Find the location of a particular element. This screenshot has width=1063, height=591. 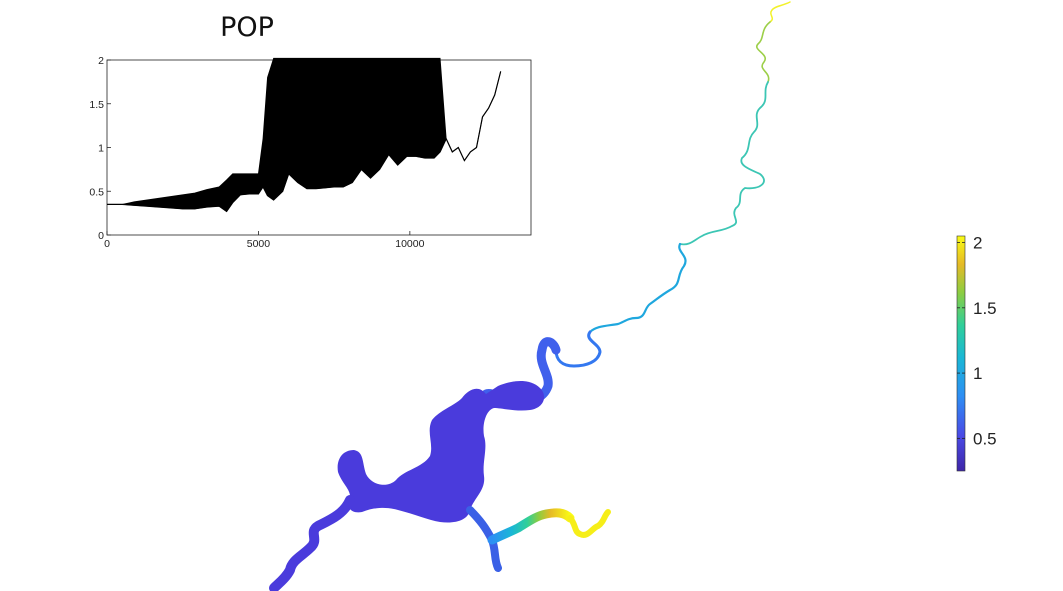

colorbar-ticks: 0.5 1 1.5 2 is located at coordinates (977, 341).